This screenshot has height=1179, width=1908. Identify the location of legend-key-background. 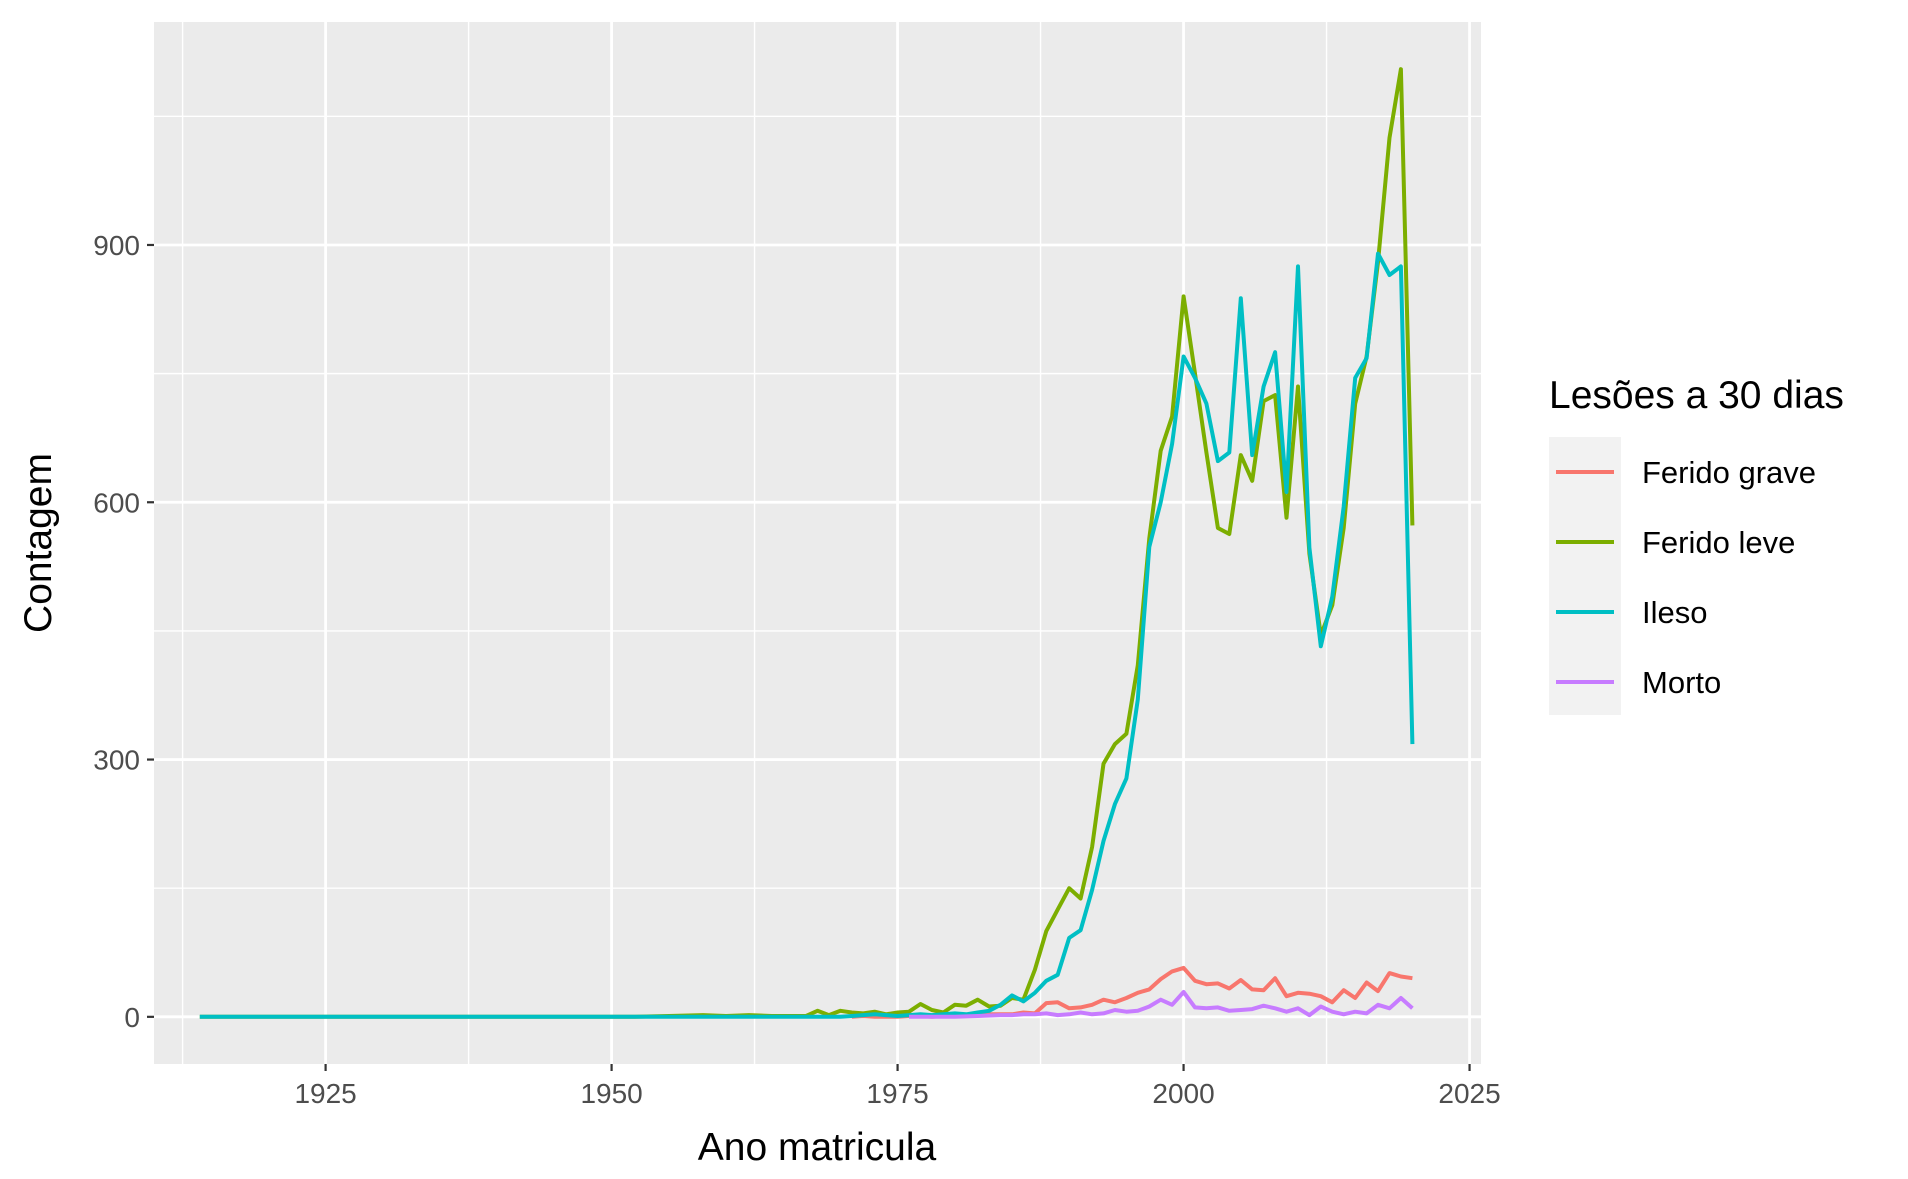
(1585, 576).